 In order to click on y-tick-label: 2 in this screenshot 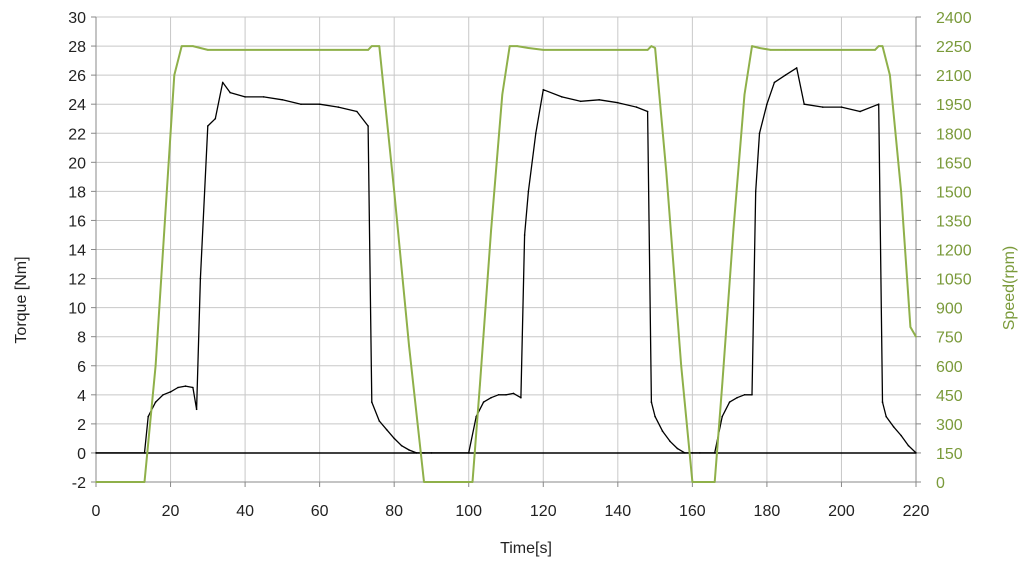, I will do `click(81, 425)`.